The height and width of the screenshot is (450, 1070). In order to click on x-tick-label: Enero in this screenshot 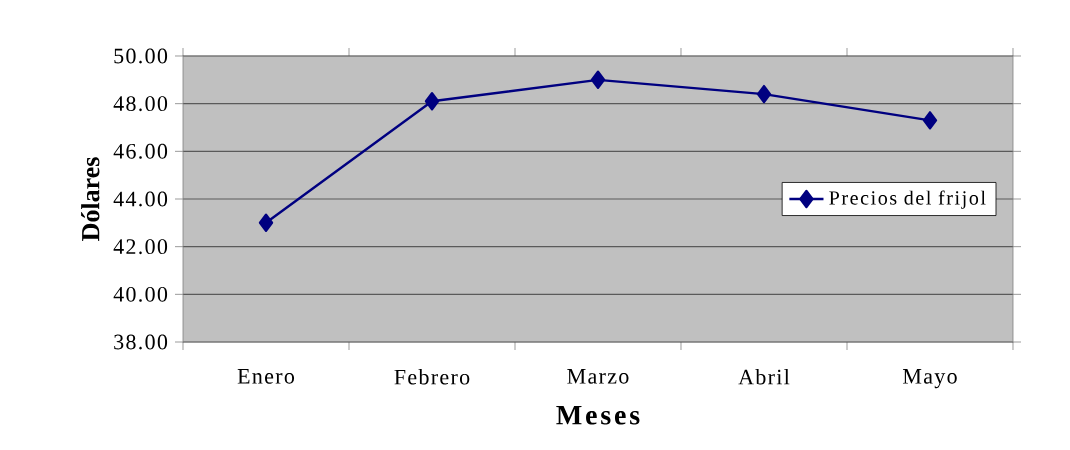, I will do `click(266, 376)`.